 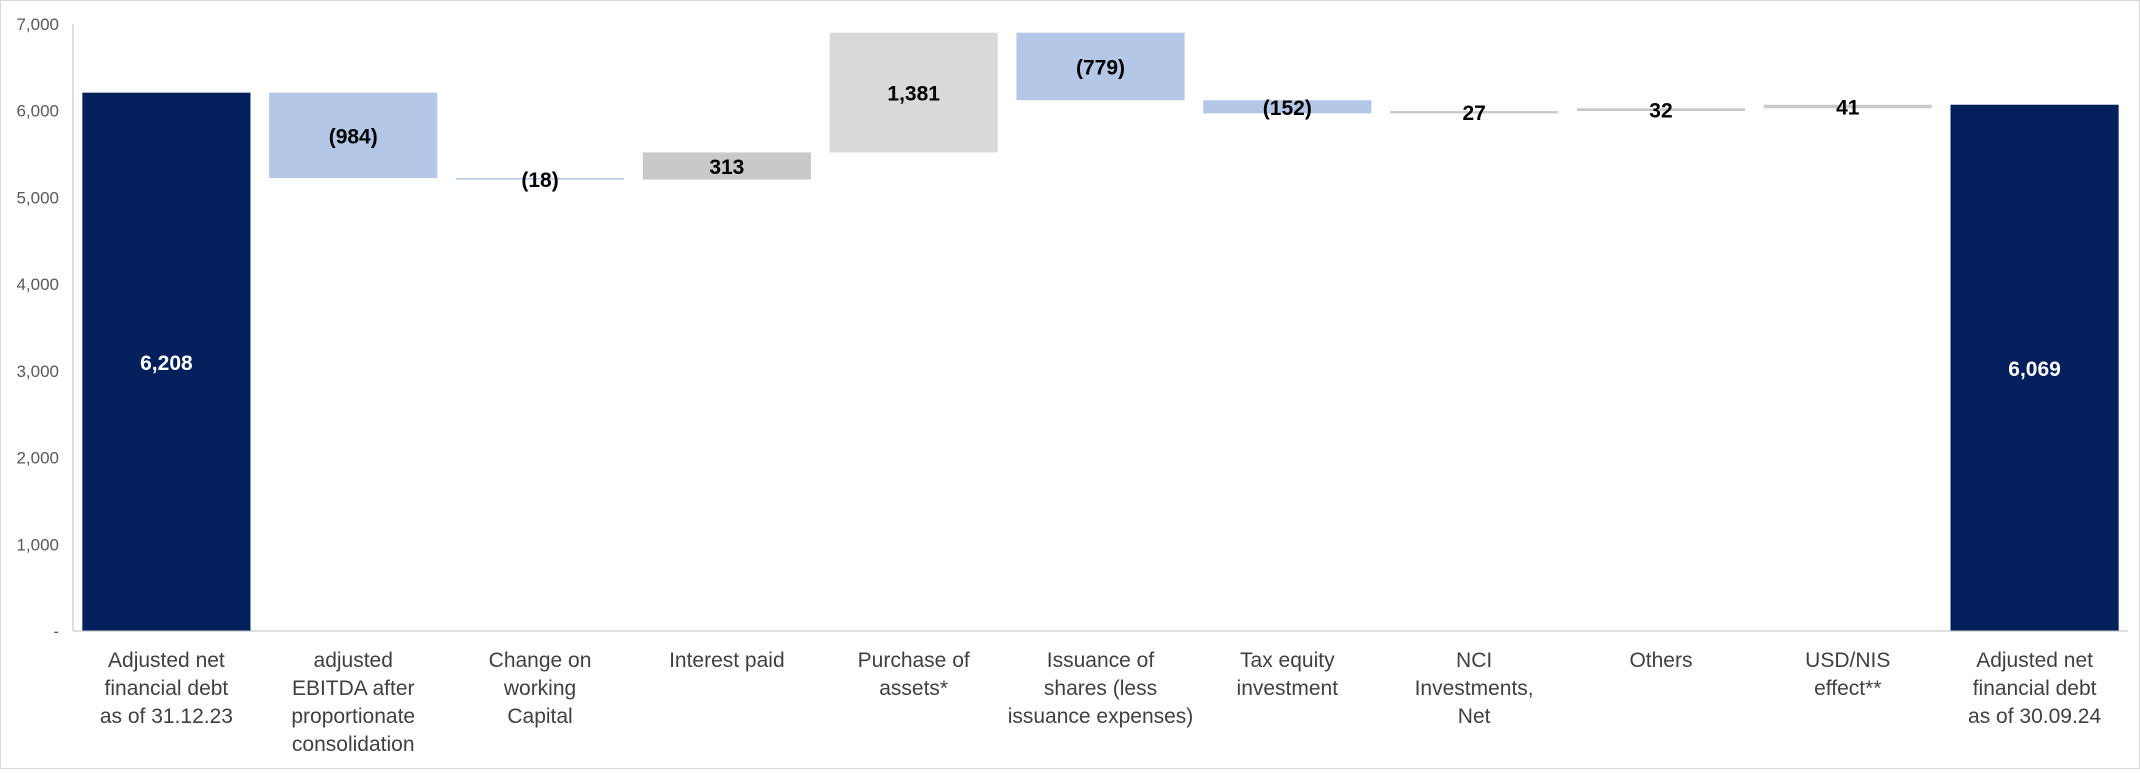 What do you see at coordinates (1847, 660) in the screenshot?
I see `x-category-label-line: USD/NIS` at bounding box center [1847, 660].